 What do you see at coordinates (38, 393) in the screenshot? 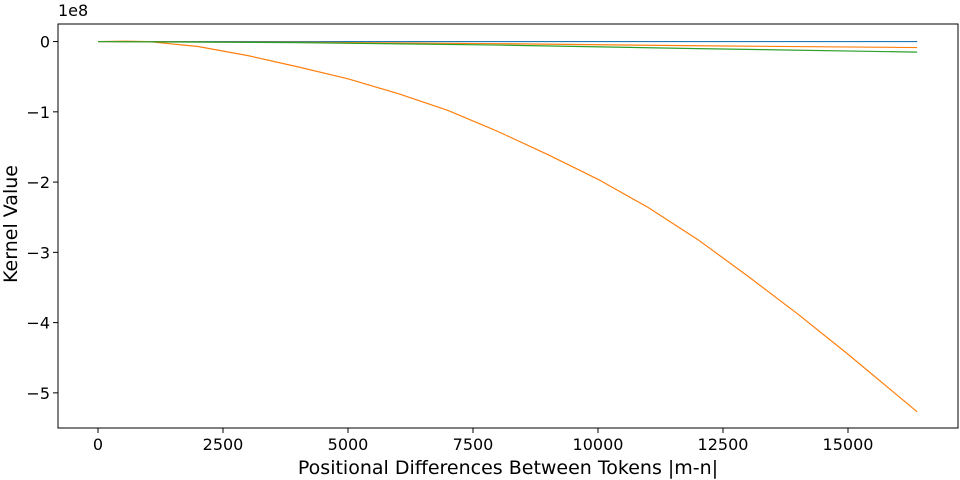
I see `y-tick-label: −5` at bounding box center [38, 393].